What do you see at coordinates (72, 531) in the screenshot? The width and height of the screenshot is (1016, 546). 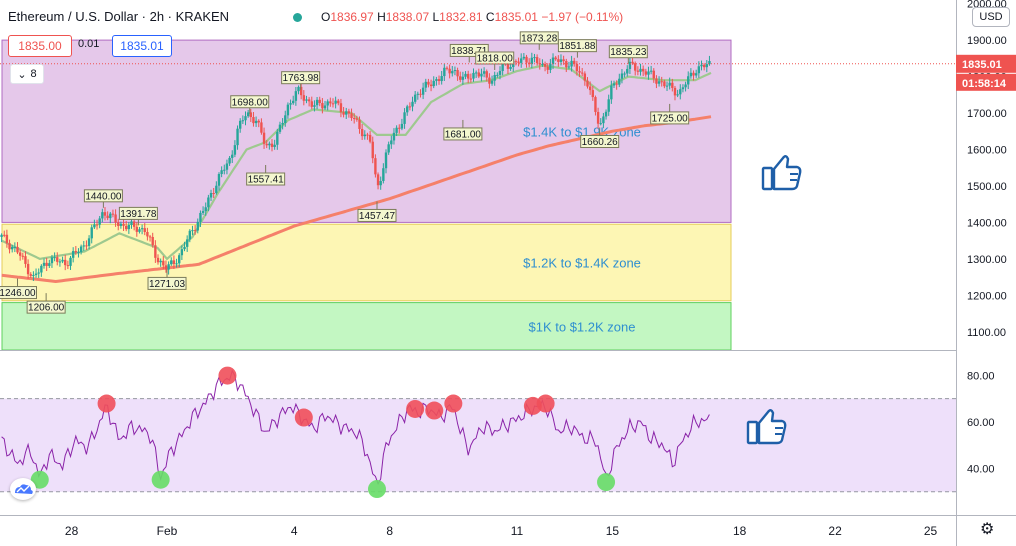 I see `time-tick-label: 28` at bounding box center [72, 531].